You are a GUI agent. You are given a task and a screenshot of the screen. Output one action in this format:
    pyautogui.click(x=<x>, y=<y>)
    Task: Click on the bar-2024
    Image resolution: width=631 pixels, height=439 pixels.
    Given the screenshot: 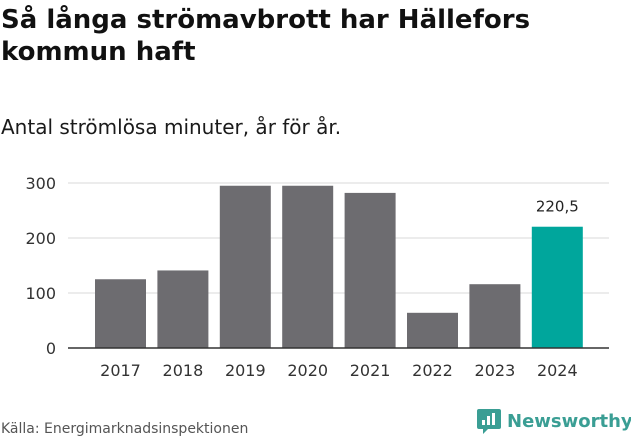 What is the action you would take?
    pyautogui.click(x=557, y=287)
    